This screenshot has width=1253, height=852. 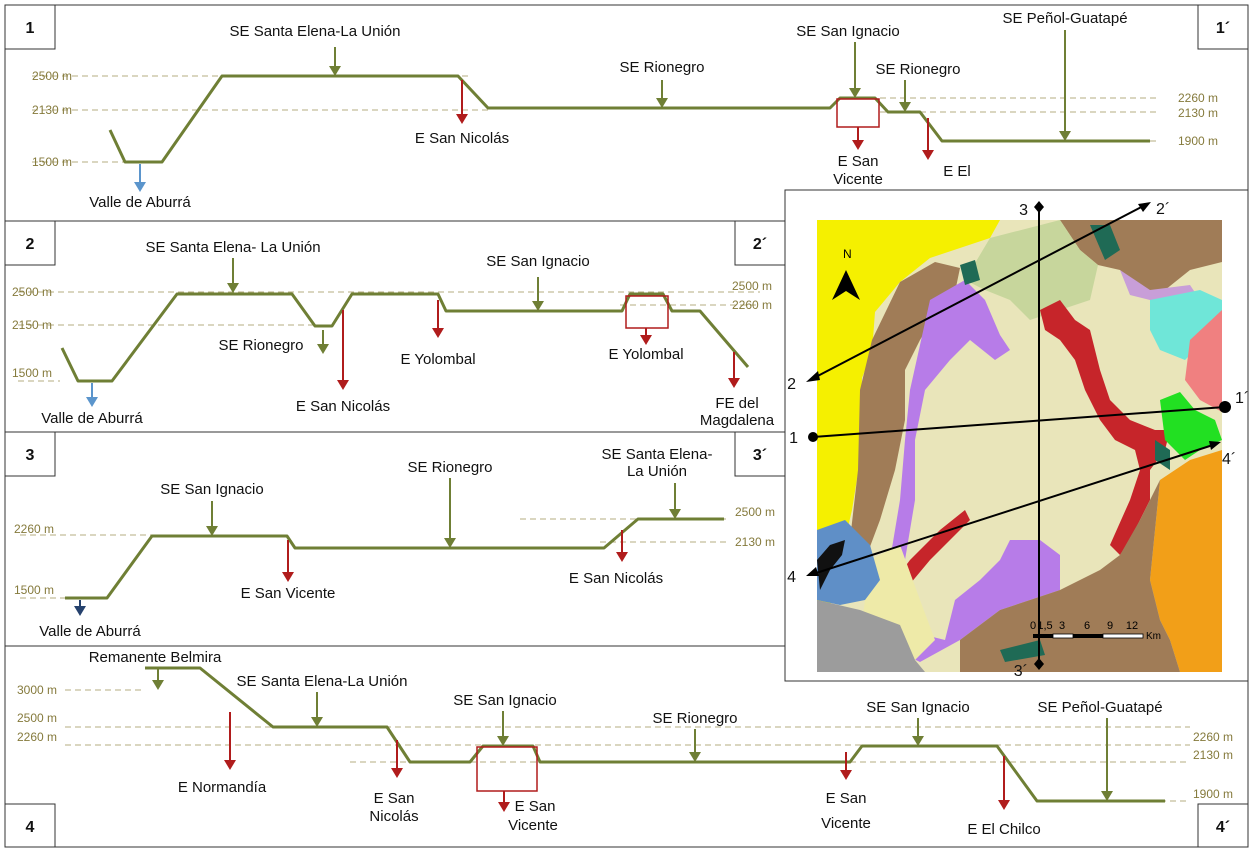 What do you see at coordinates (760, 244) in the screenshot?
I see `end-tag: 2´` at bounding box center [760, 244].